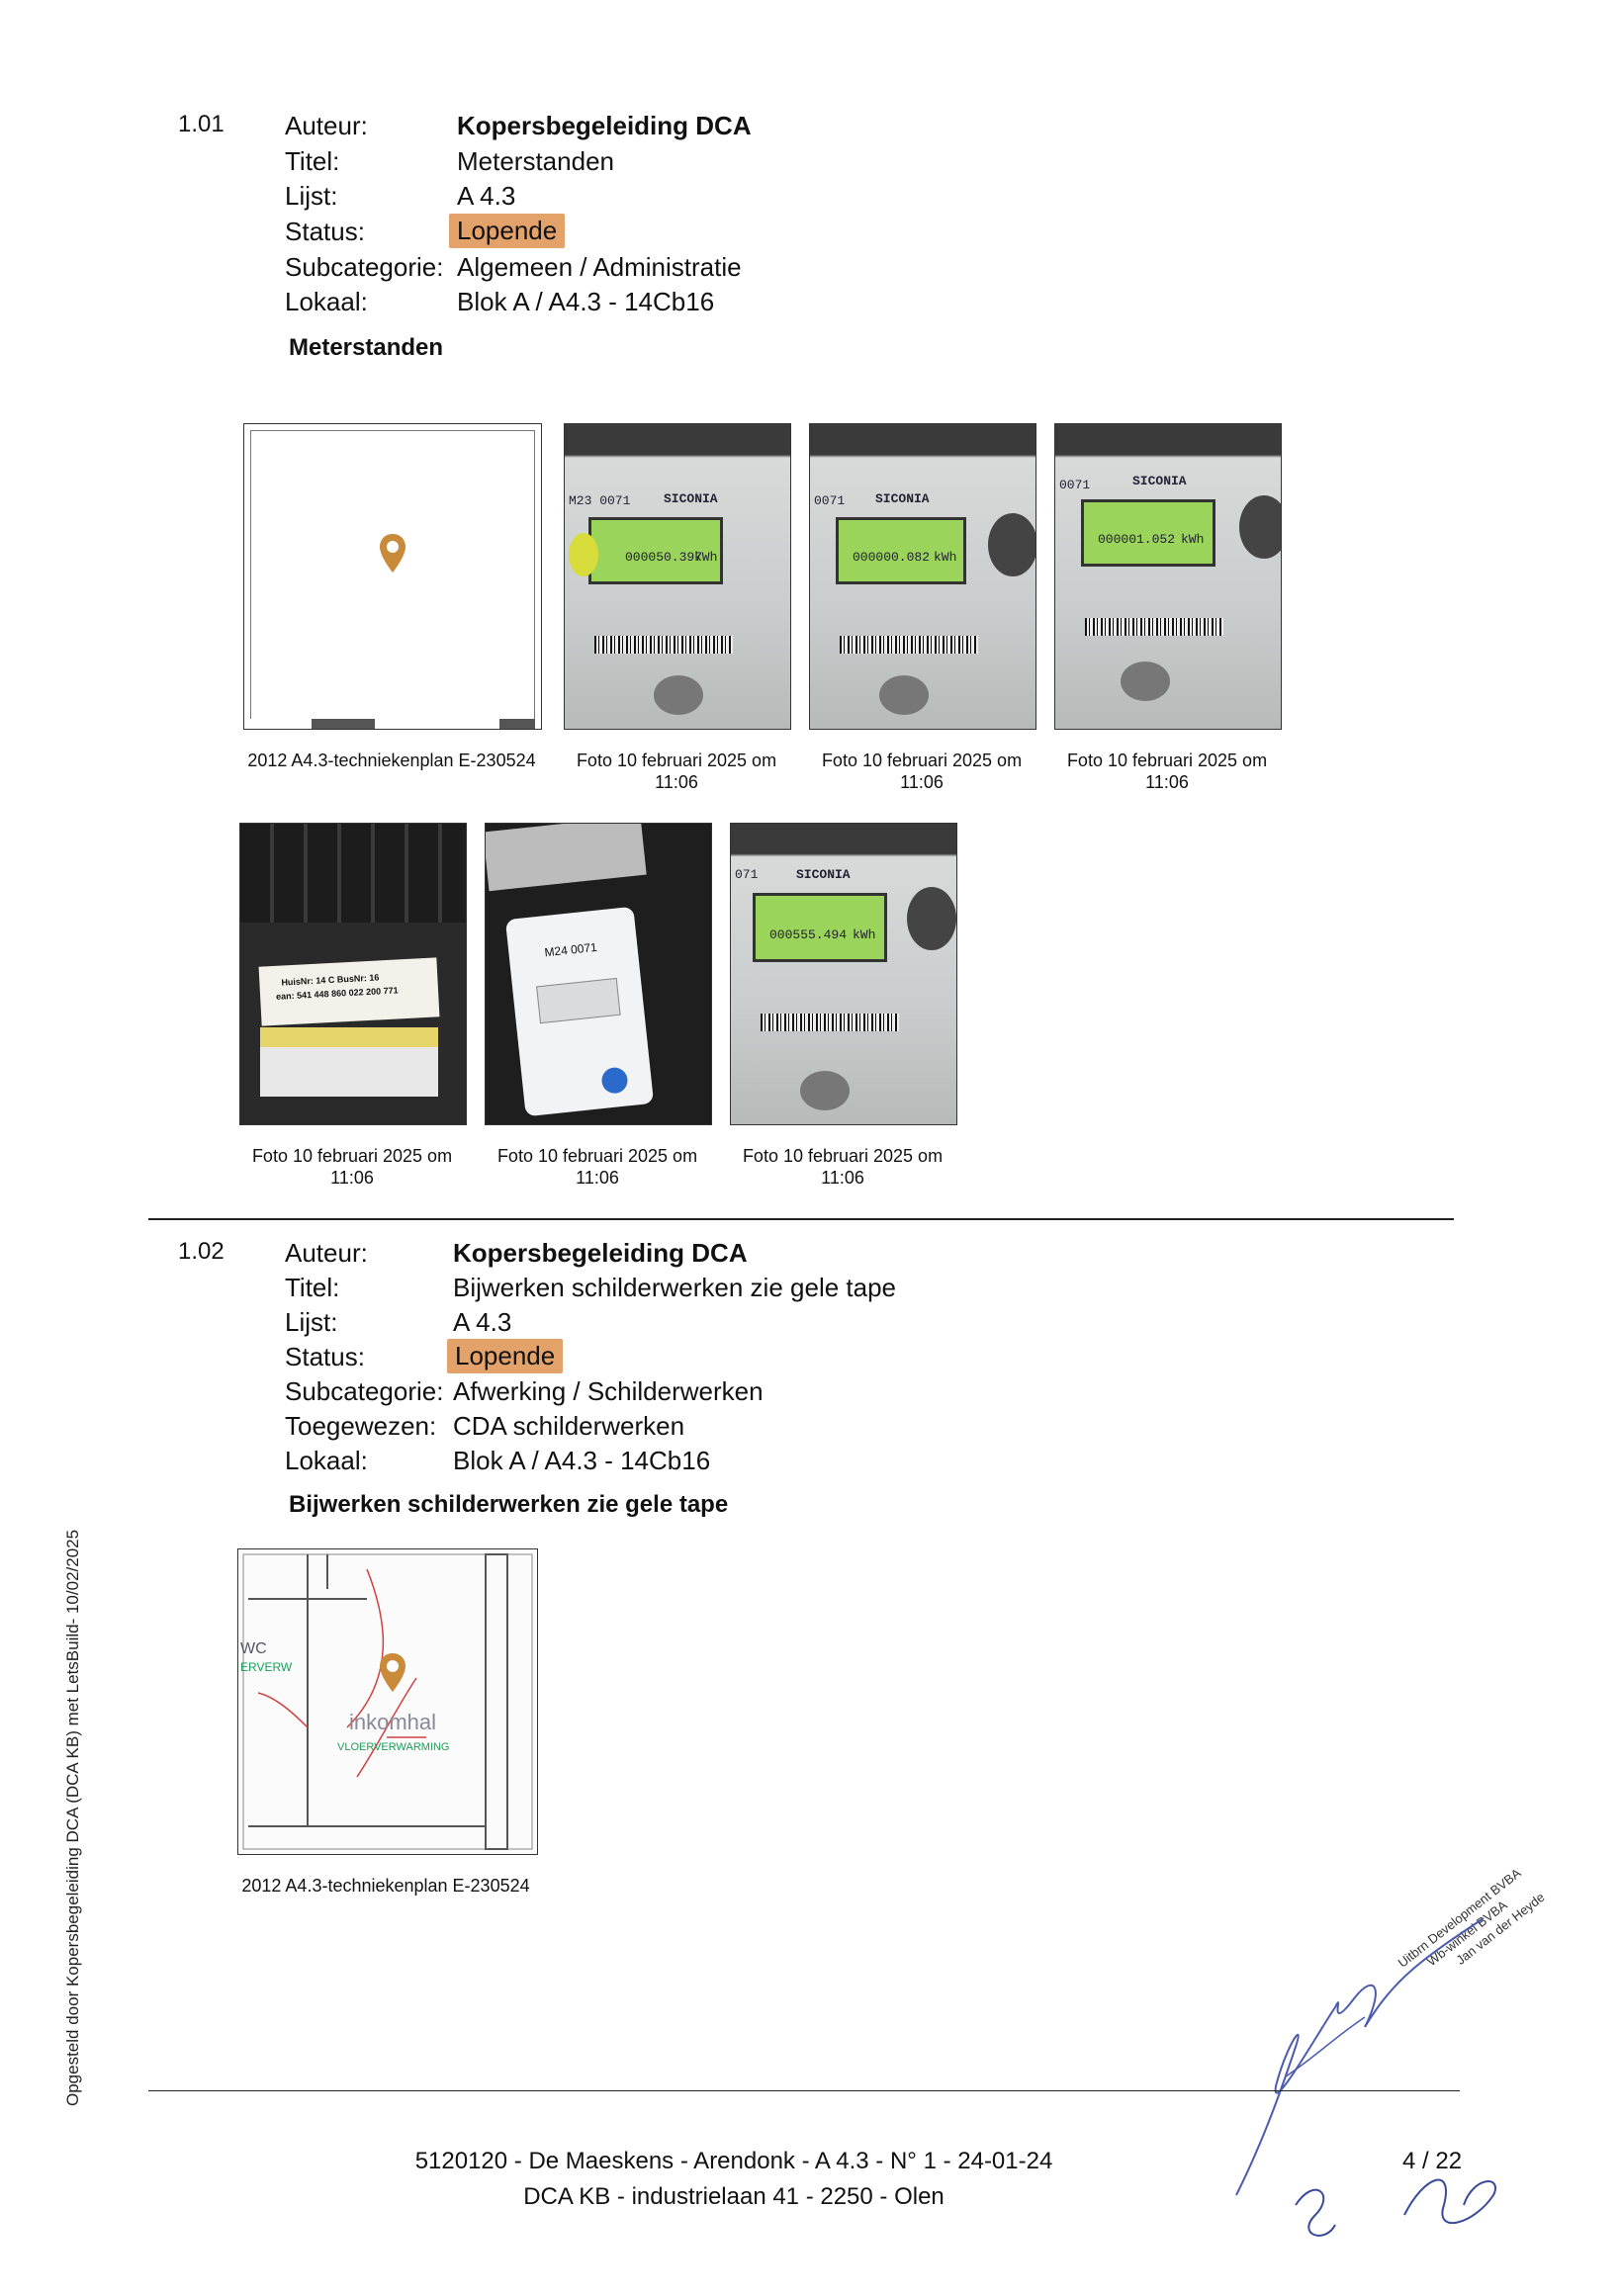 The image size is (1620, 2296). I want to click on meter-reading: 000000.082, so click(892, 557).